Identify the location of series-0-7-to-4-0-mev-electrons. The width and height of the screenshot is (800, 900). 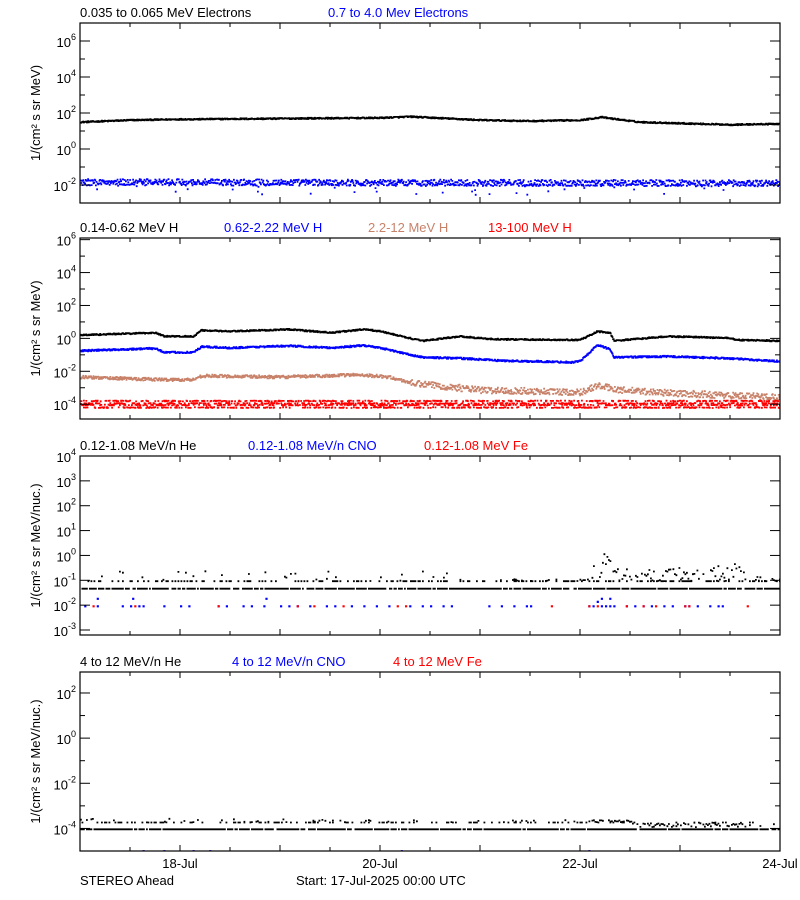
(430, 187).